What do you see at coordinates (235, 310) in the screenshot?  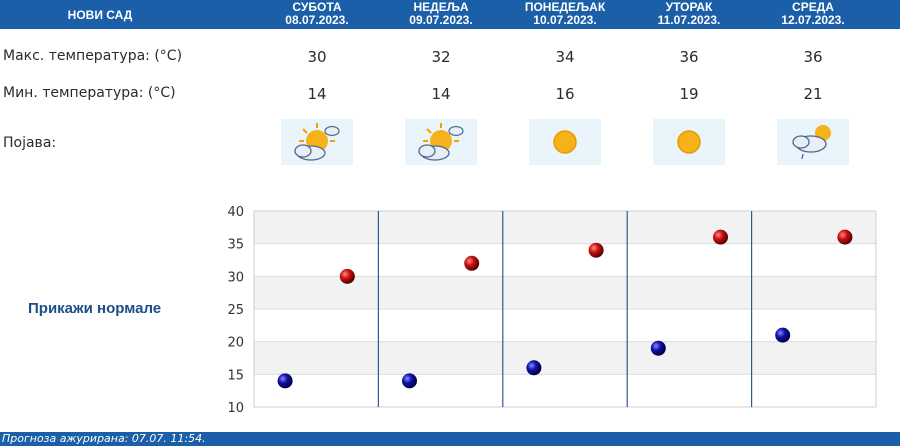 I see `y-tick-label: 25` at bounding box center [235, 310].